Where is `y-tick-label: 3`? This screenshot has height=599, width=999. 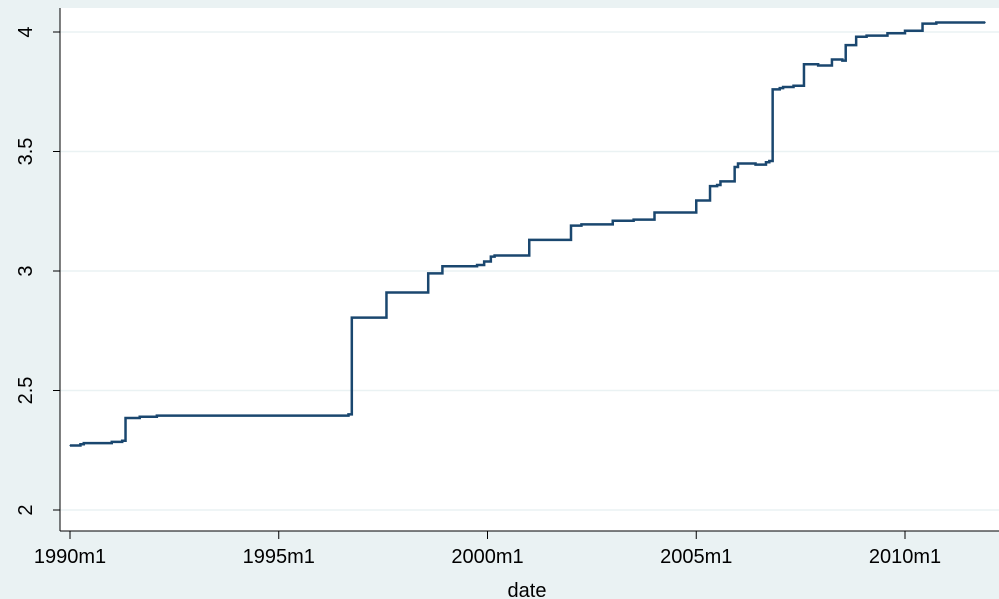
y-tick-label: 3 is located at coordinates (26, 270).